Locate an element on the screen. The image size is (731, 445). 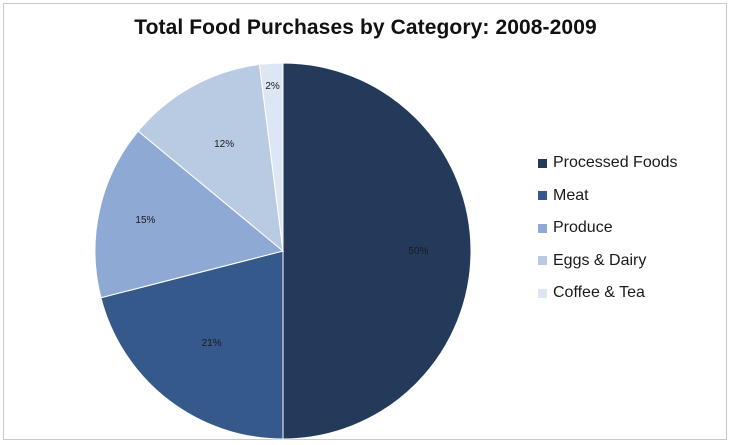
data-label-coffee-tea: 2% is located at coordinates (272, 86).